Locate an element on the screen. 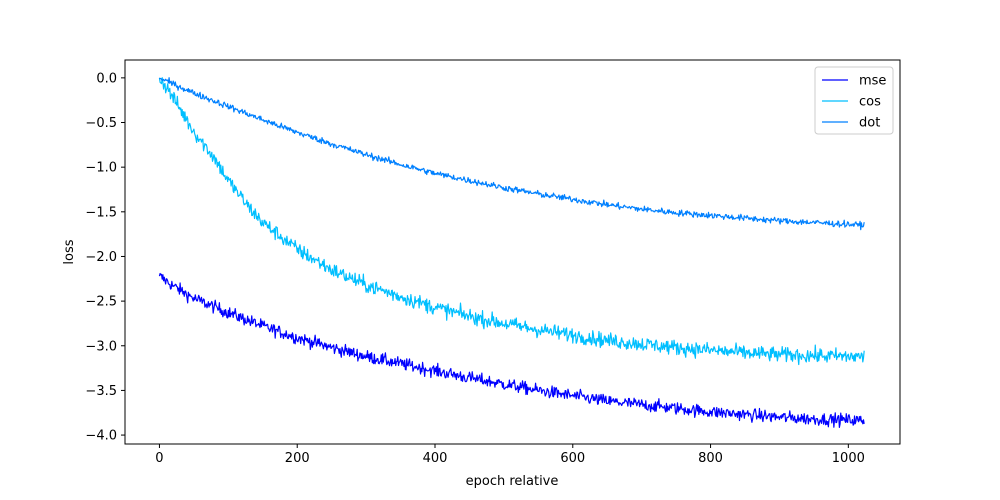  legend-label-cos: cos is located at coordinates (870, 102).